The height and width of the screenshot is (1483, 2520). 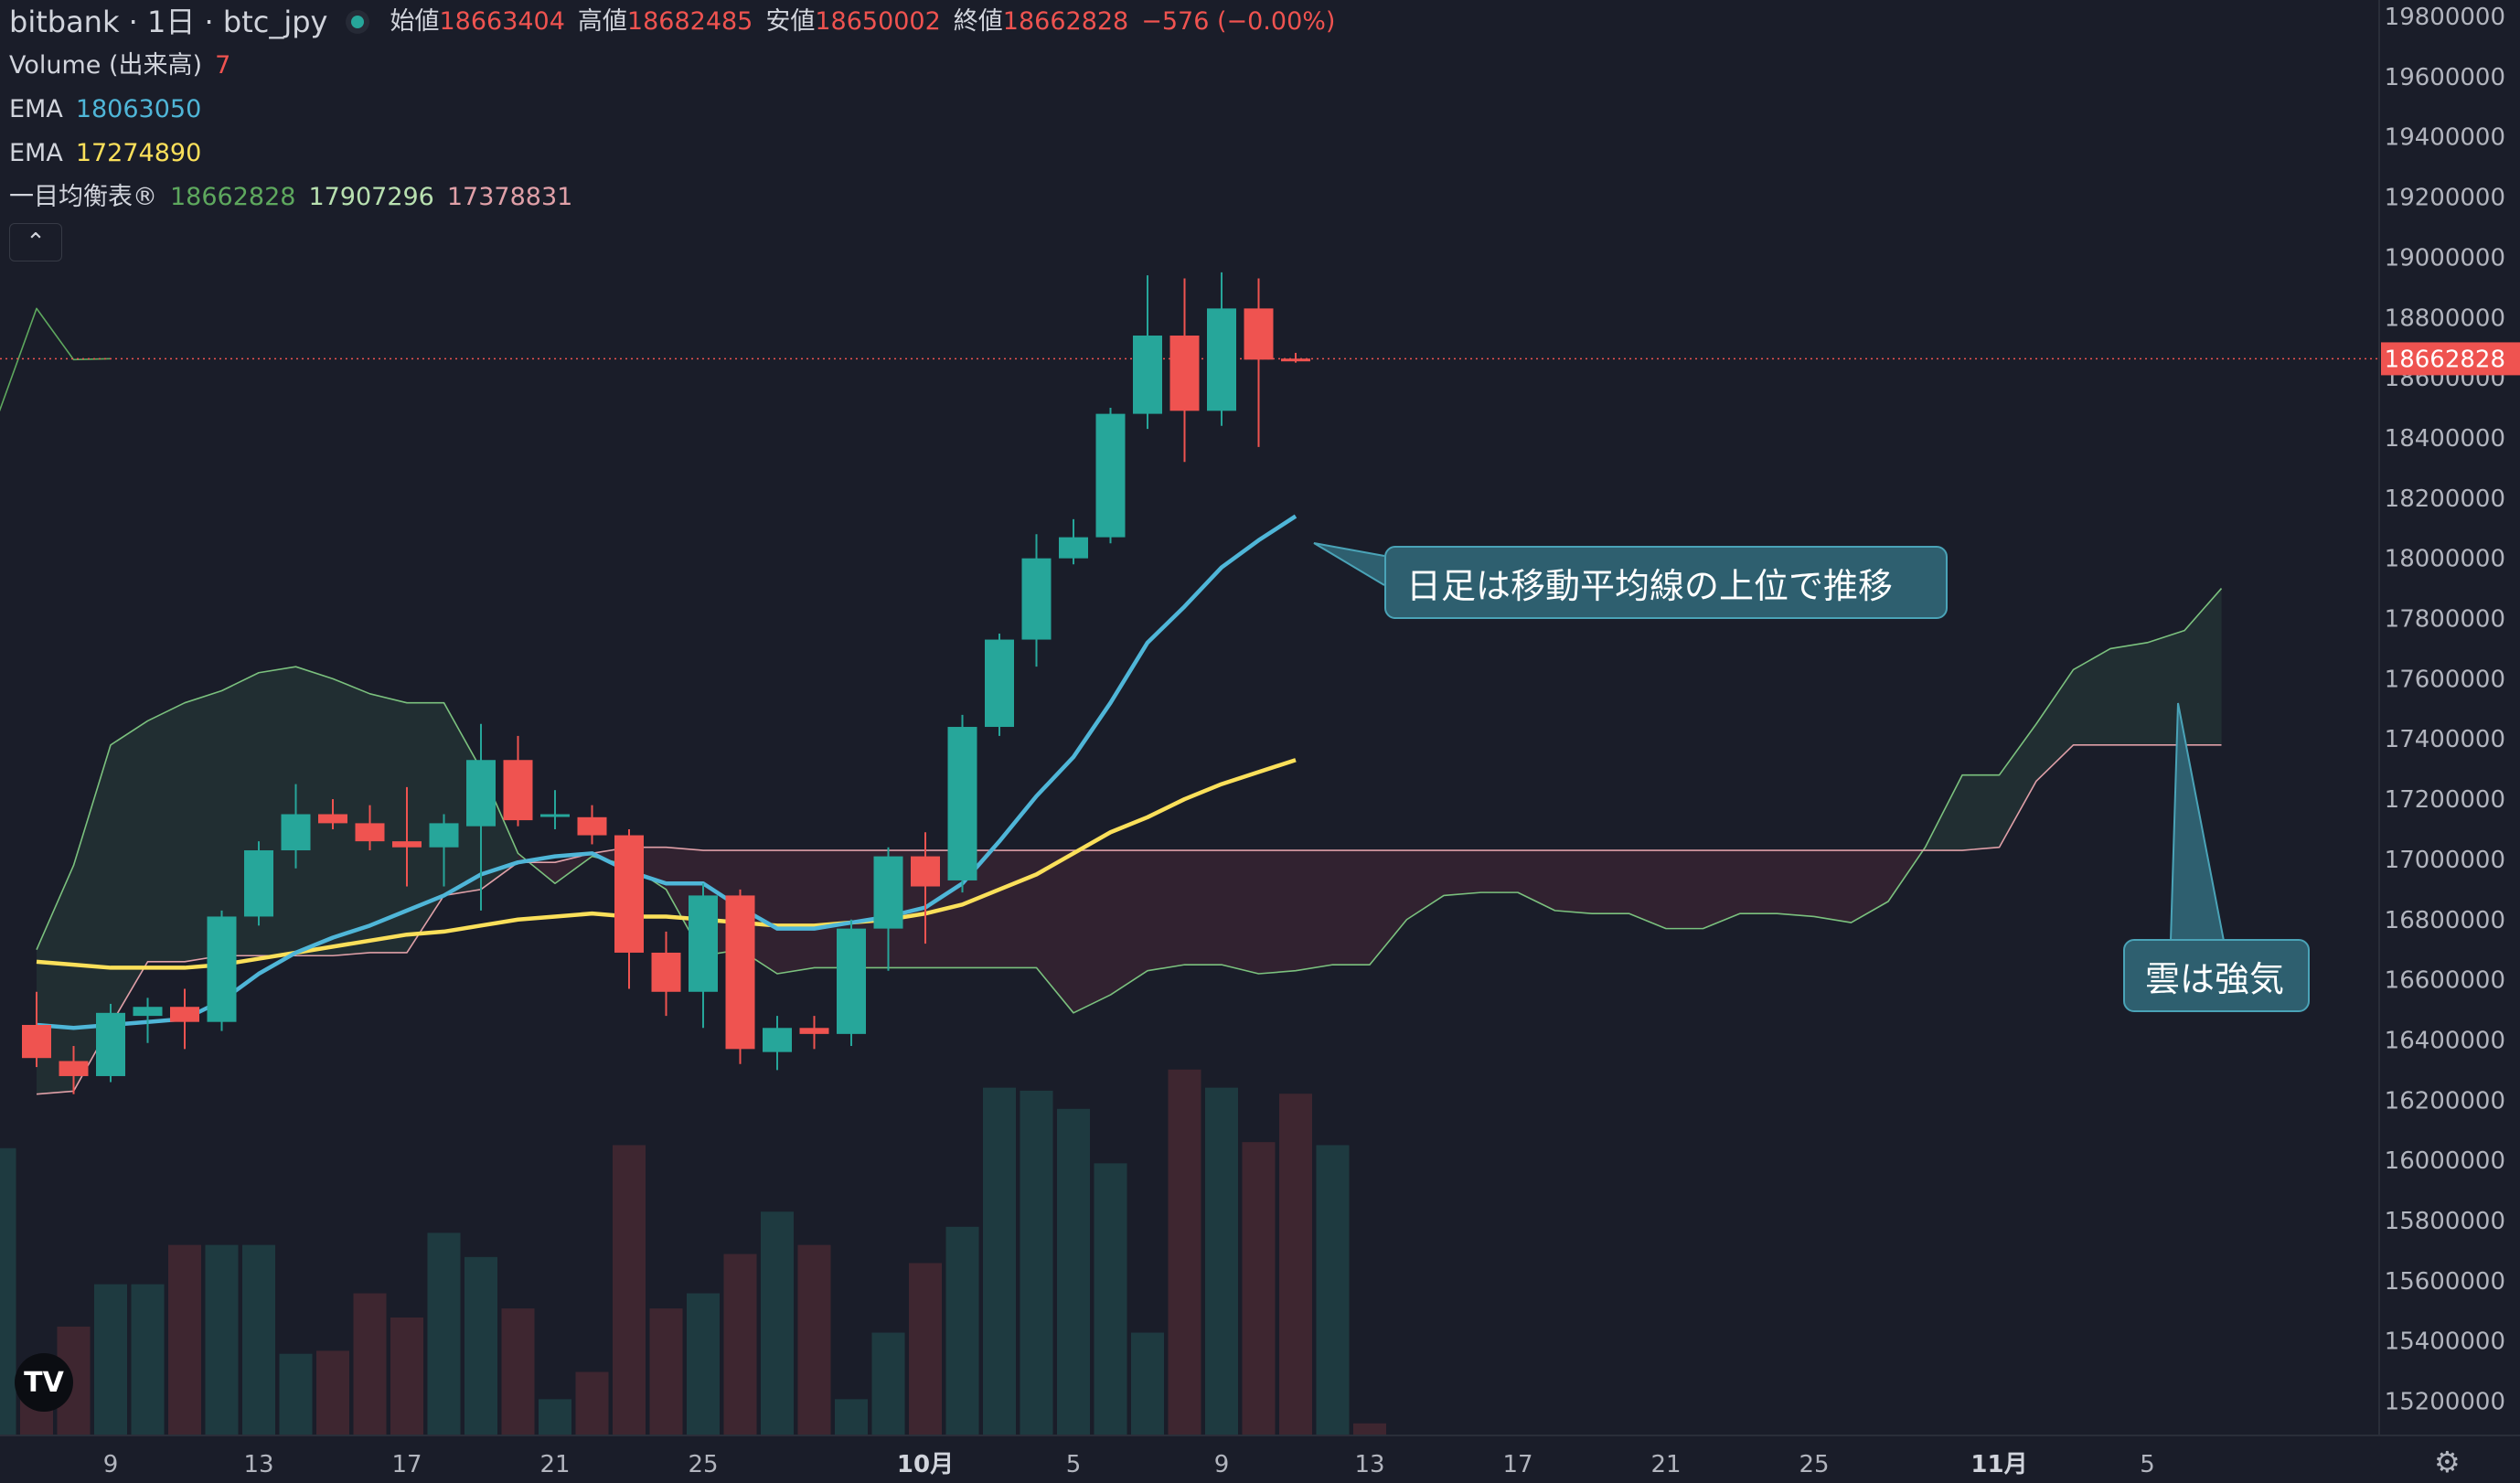 I want to click on price-tick-label: 17800000, so click(x=2445, y=620).